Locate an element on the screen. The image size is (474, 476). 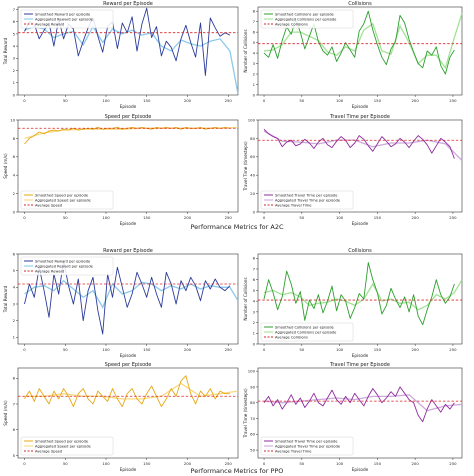
ppo-speed-legend-label: Aggregated Speed per episode is located at coordinates (63, 446).